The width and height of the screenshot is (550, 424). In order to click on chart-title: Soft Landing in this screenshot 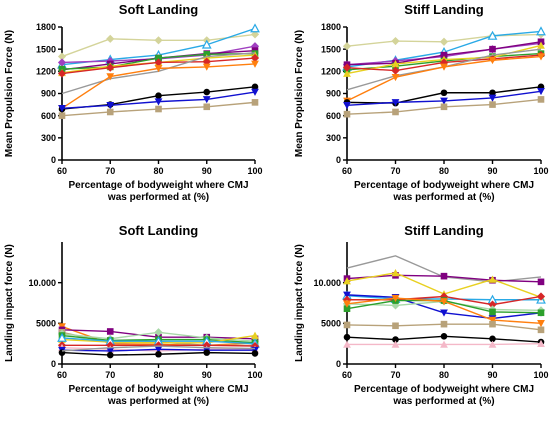, I will do `click(158, 9)`.